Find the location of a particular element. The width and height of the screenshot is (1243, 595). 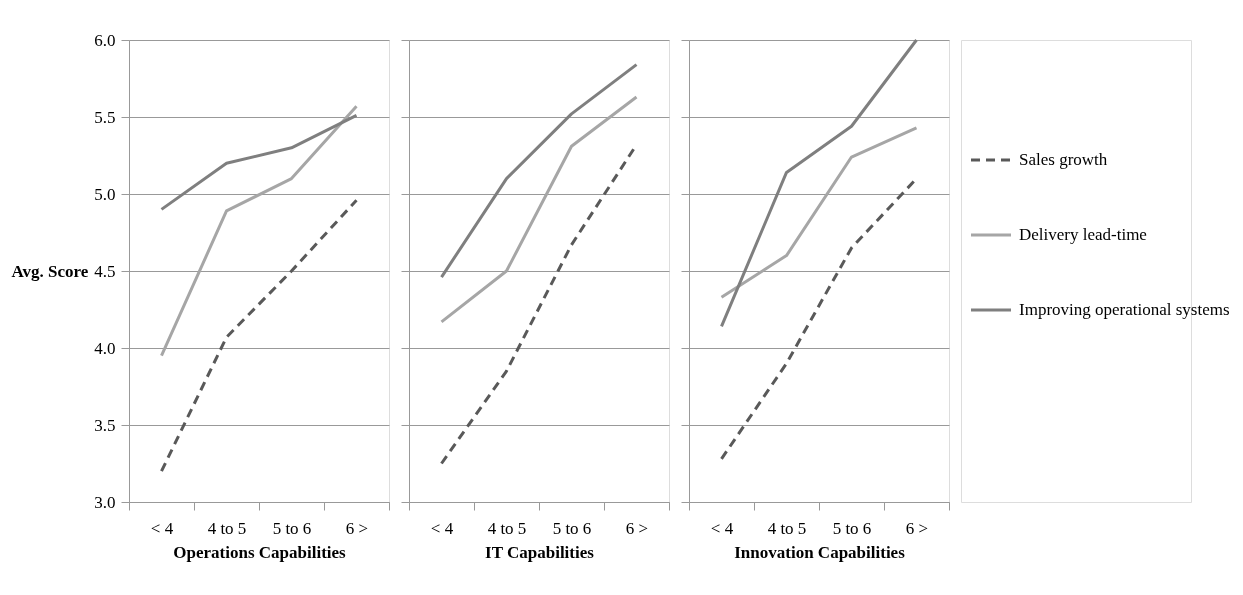

y-tick-label: 5.0 is located at coordinates (105, 194).